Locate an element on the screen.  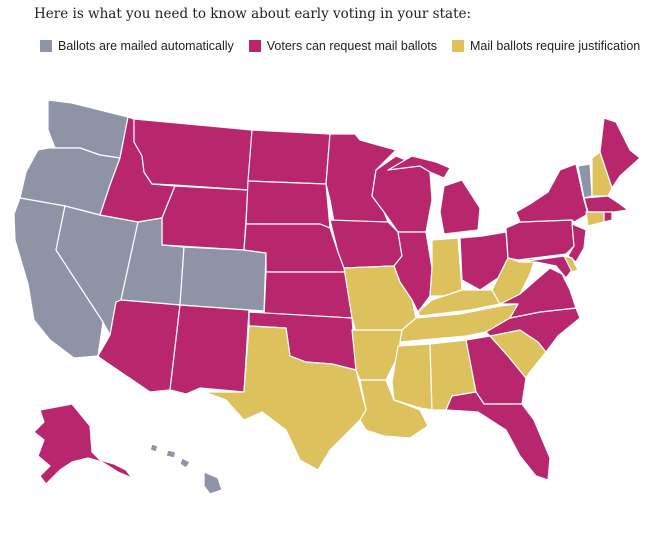
legend-label-request-mail: Voters can request mail ballots is located at coordinates (352, 46).